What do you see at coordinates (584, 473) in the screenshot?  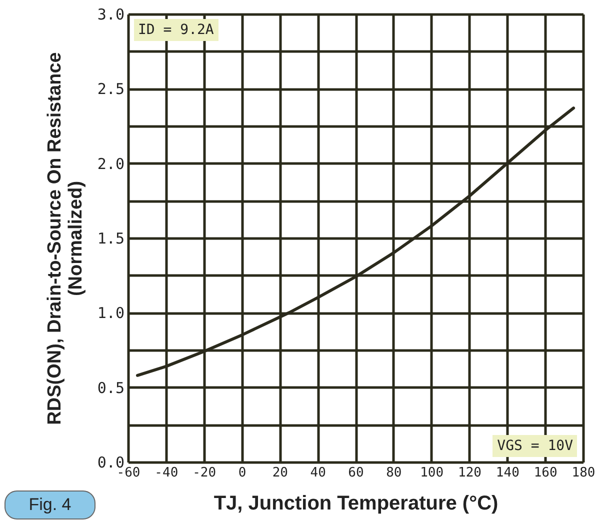 I see `x-tick-label: 180` at bounding box center [584, 473].